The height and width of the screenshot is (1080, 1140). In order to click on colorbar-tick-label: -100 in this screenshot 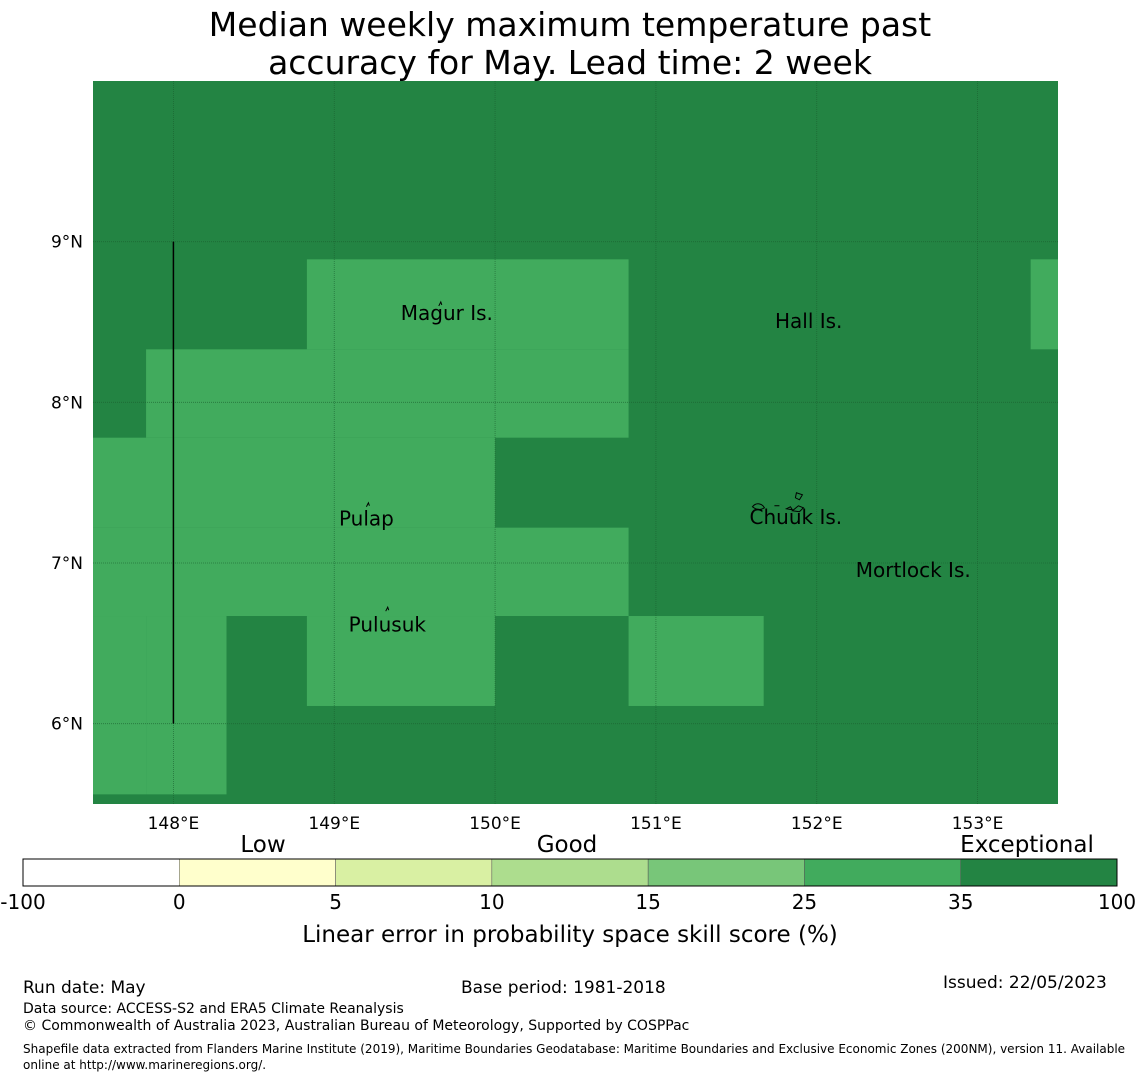, I will do `click(22, 902)`.